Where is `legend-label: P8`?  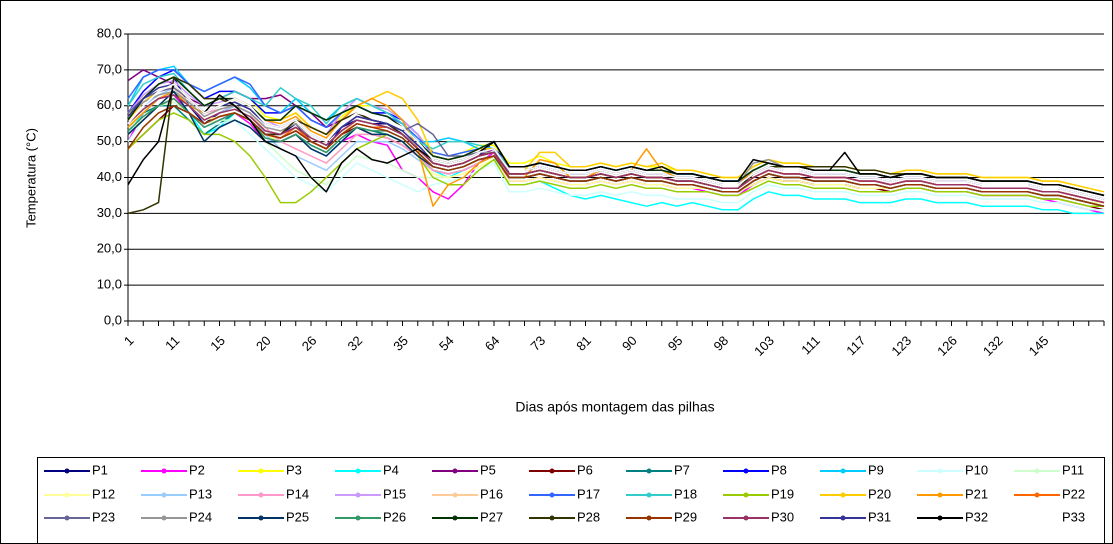 legend-label: P8 is located at coordinates (779, 469).